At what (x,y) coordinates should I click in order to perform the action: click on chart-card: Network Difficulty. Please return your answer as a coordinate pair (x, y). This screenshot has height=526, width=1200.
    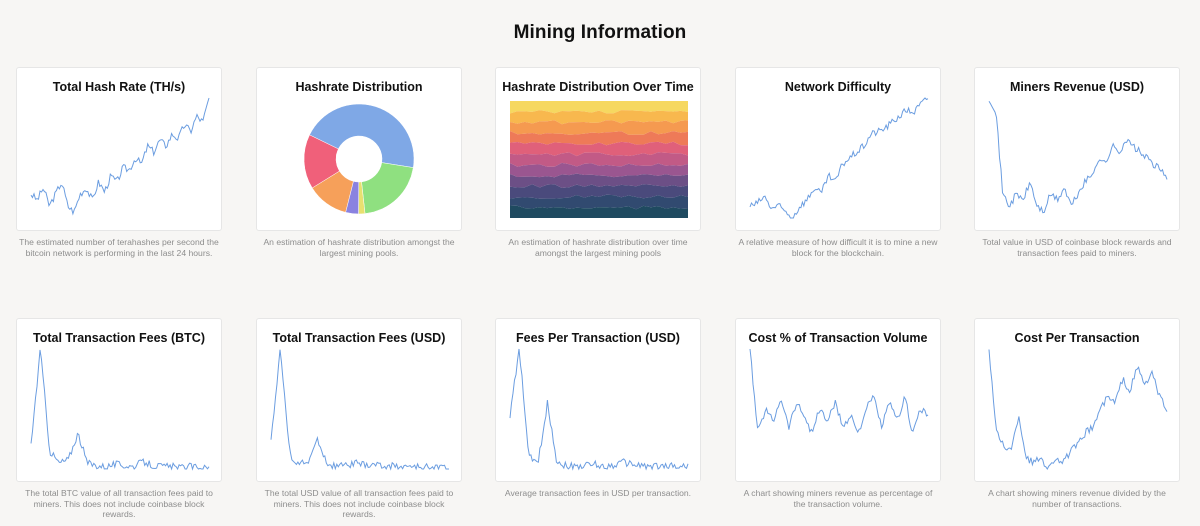
    Looking at the image, I should click on (838, 149).